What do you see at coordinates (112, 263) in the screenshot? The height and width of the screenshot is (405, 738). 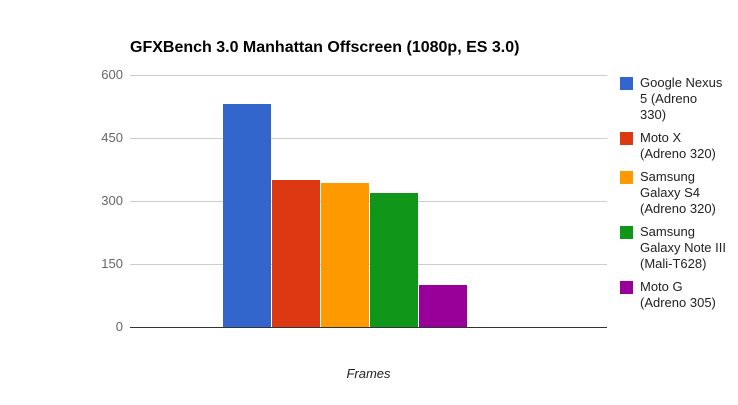 I see `y-tick-label-150: 150` at bounding box center [112, 263].